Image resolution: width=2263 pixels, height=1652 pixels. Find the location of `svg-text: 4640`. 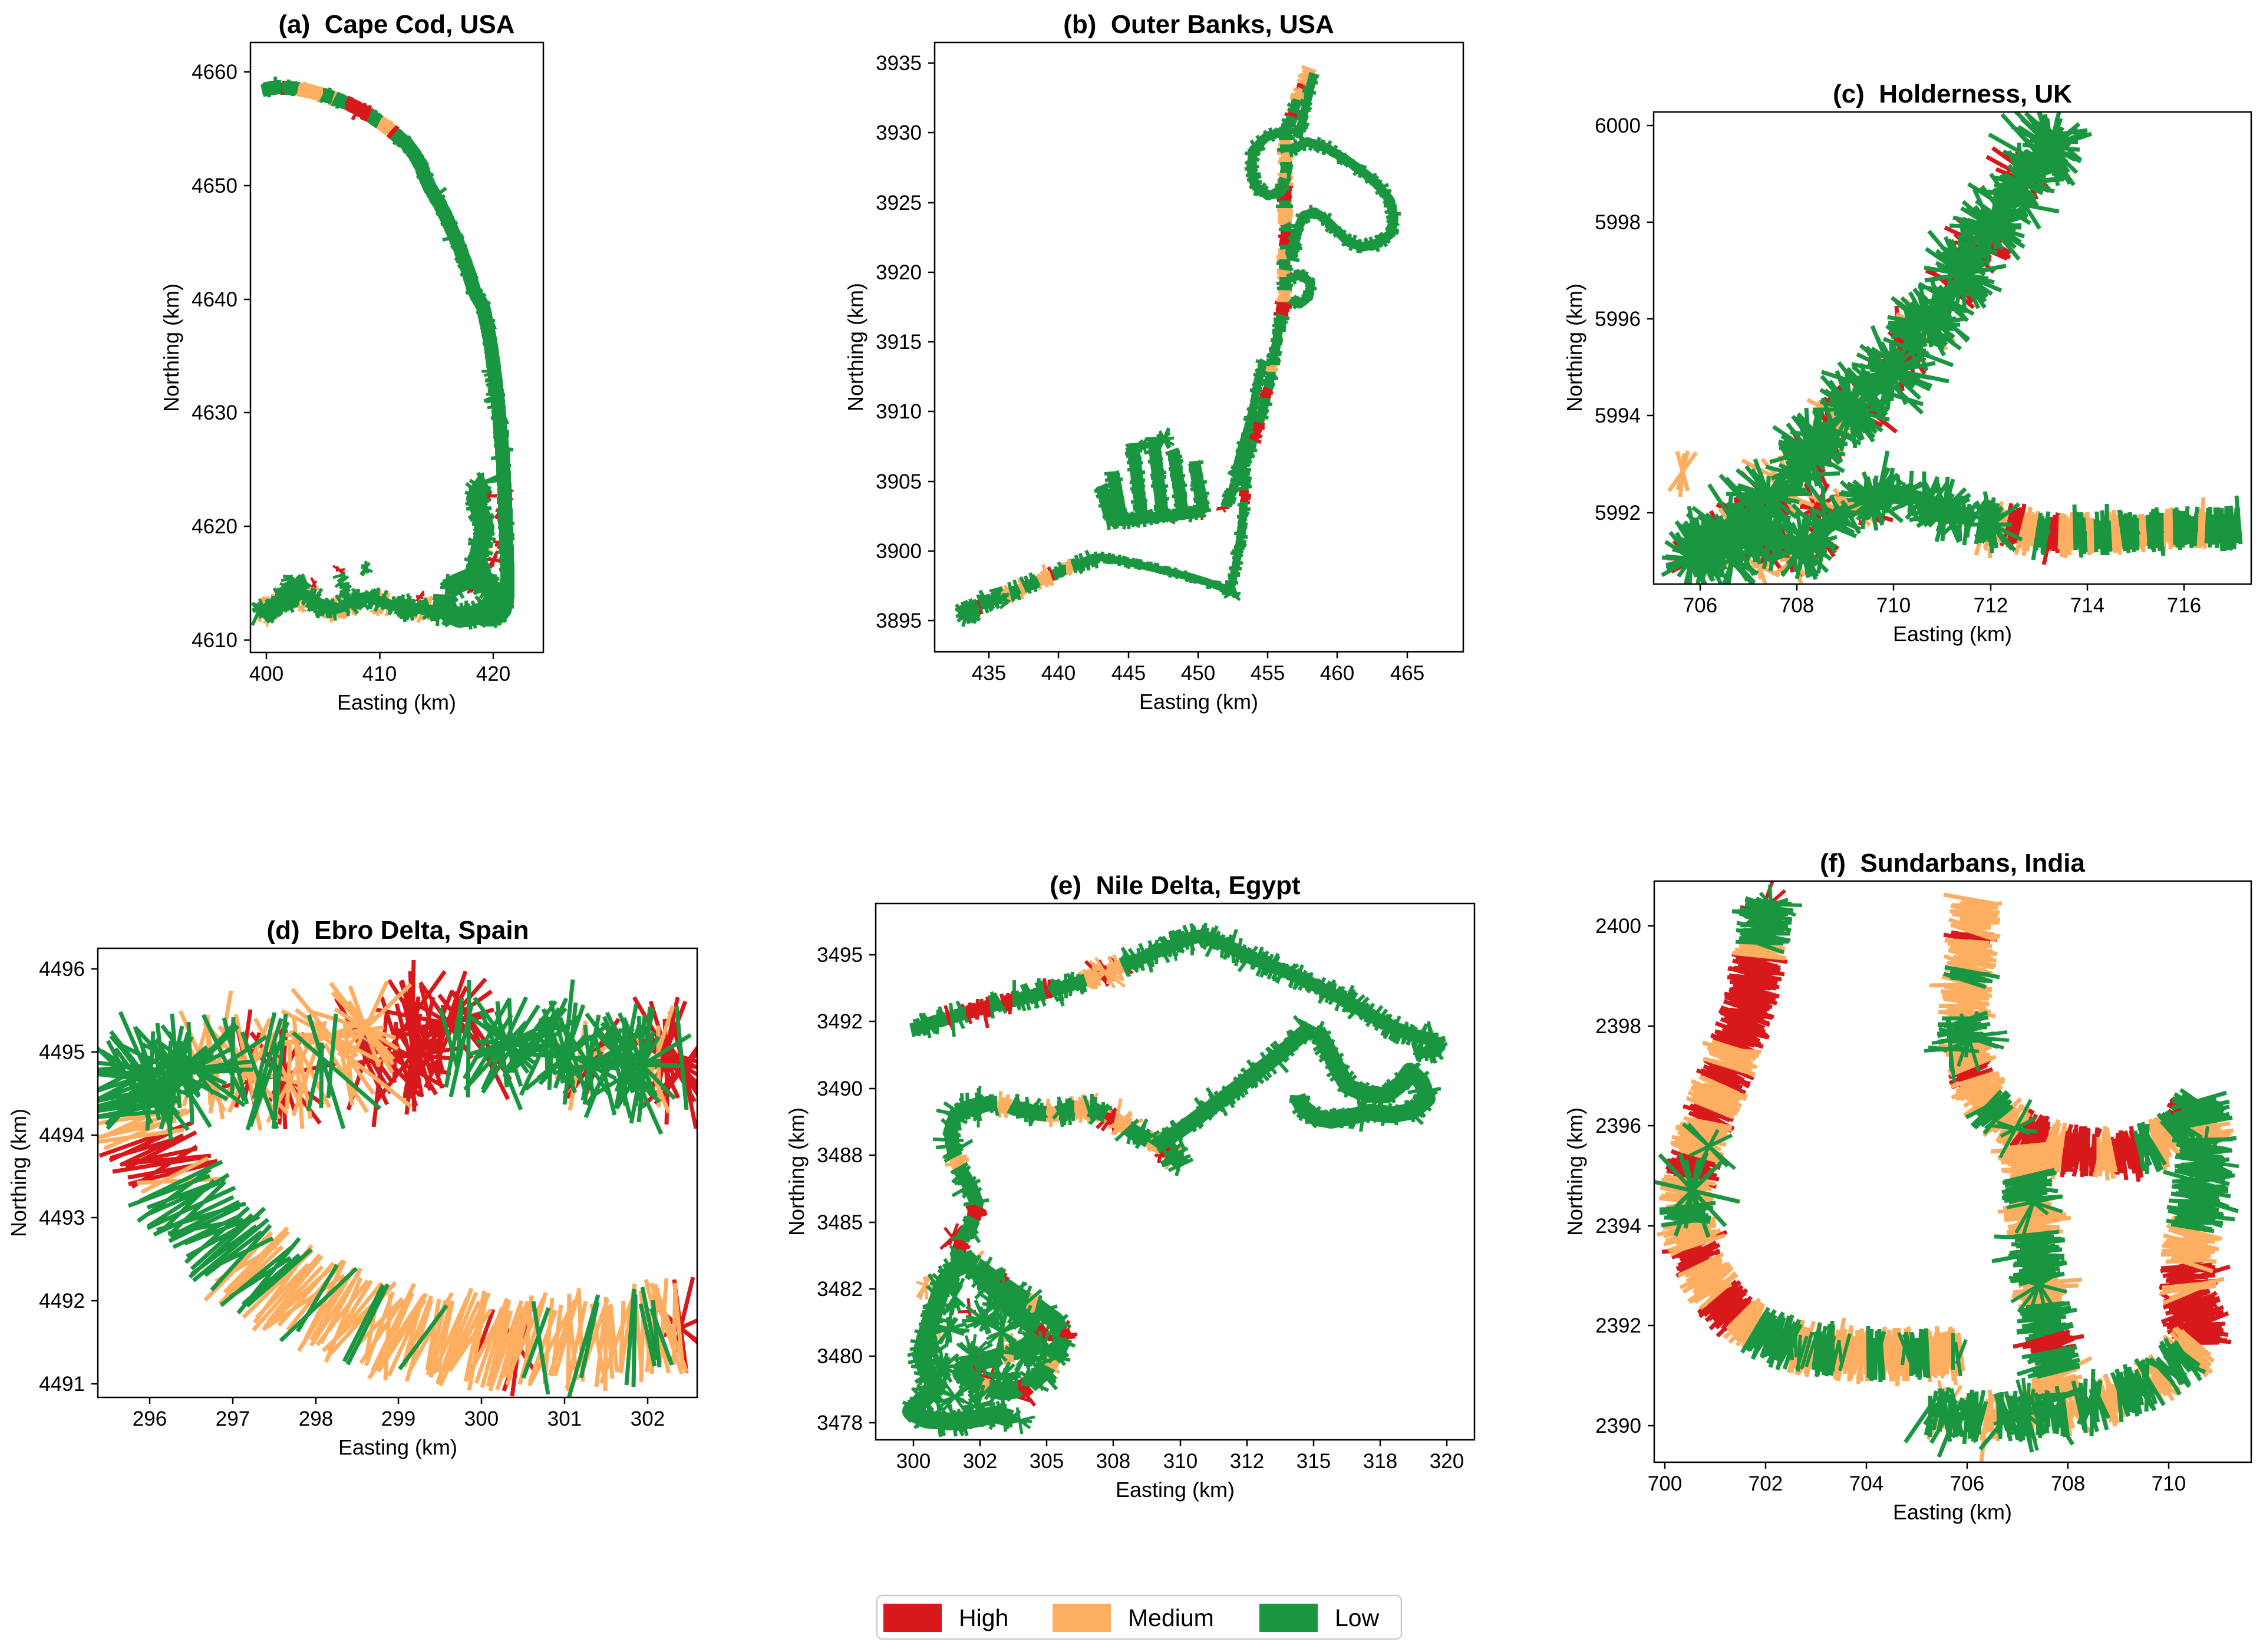

svg-text: 4640 is located at coordinates (214, 299).